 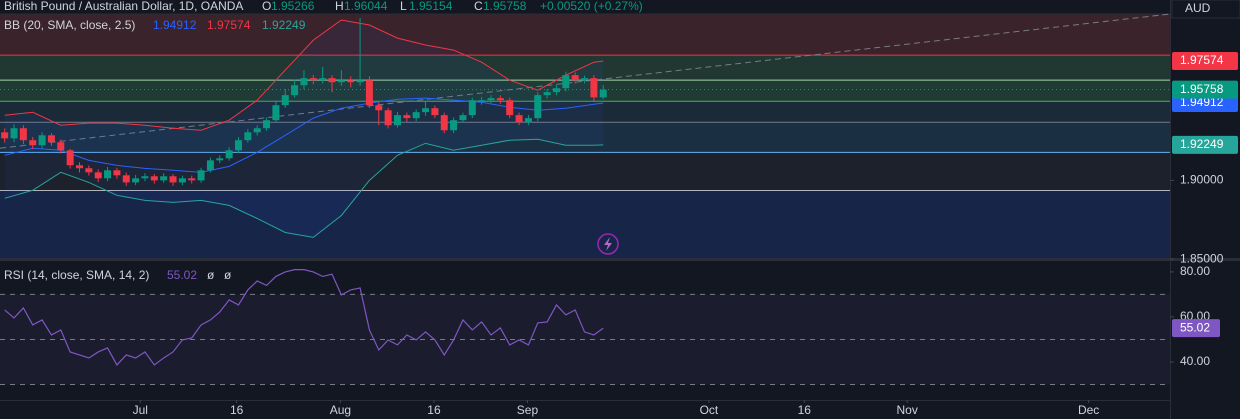 What do you see at coordinates (591, 6) in the screenshot?
I see `change: +0.00520 (+0.27%)` at bounding box center [591, 6].